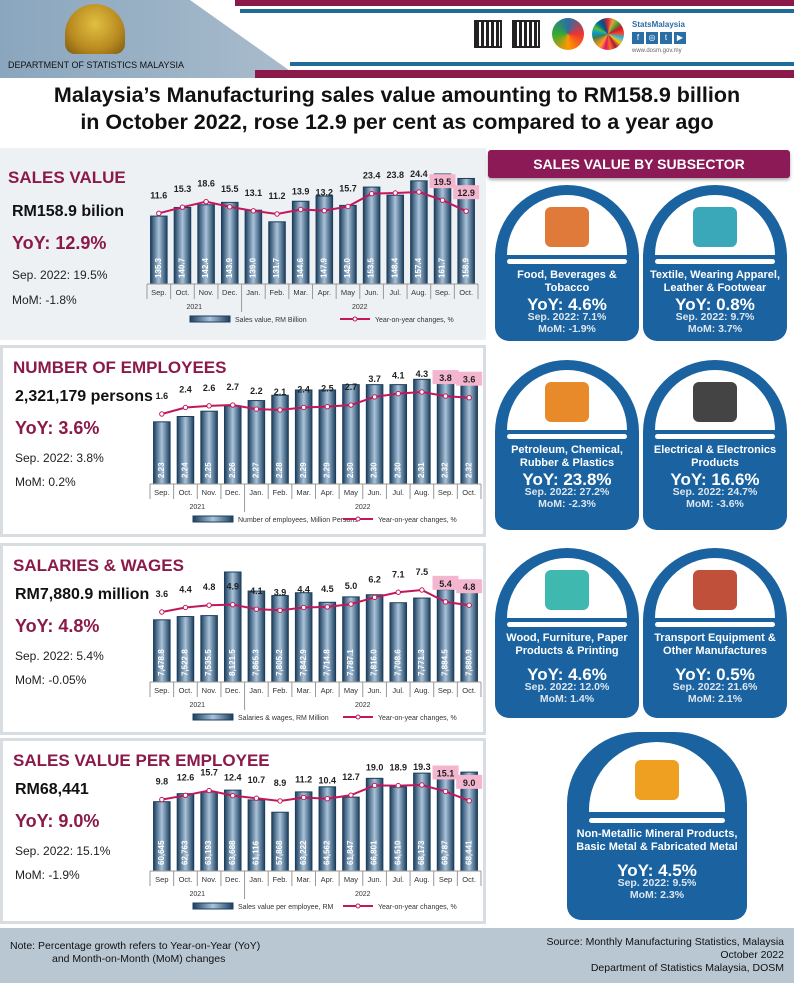  Describe the element at coordinates (232, 879) in the screenshot. I see `category-label: Dec.` at that location.